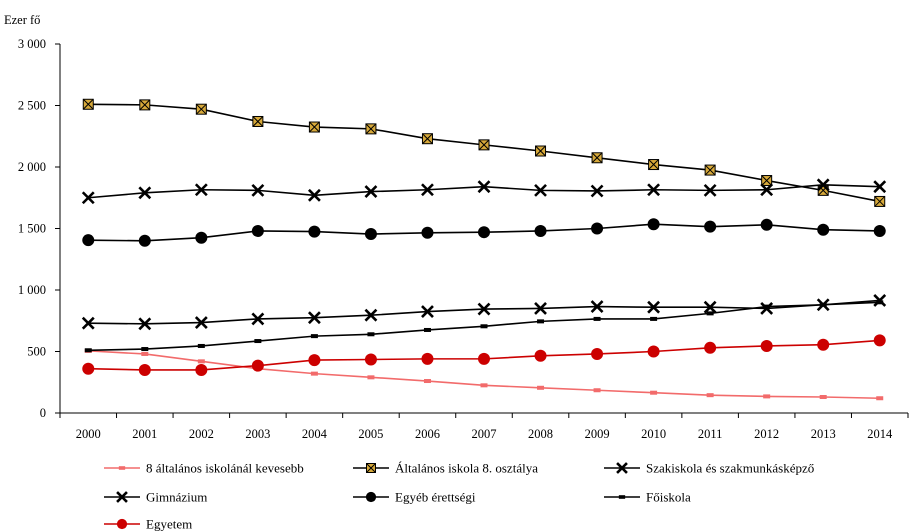 This screenshot has height=532, width=917. What do you see at coordinates (32, 167) in the screenshot?
I see `y-tick-label: 2 000` at bounding box center [32, 167].